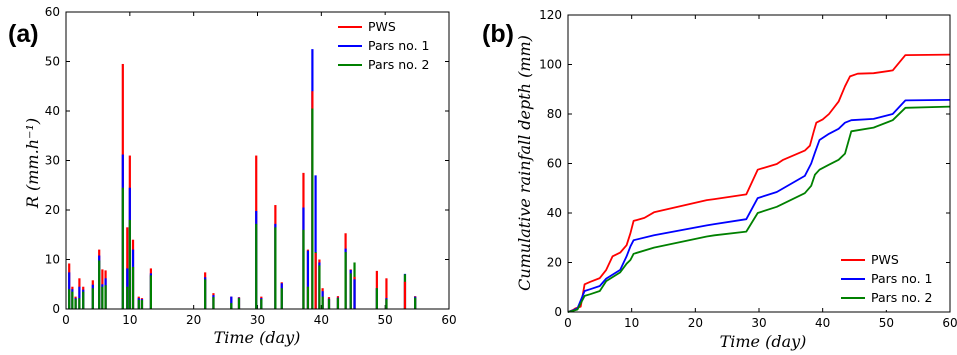 Image resolution: width=957 pixels, height=355 pixels. I want to click on panel-b-legend-label: Pars no. 1, so click(902, 278).